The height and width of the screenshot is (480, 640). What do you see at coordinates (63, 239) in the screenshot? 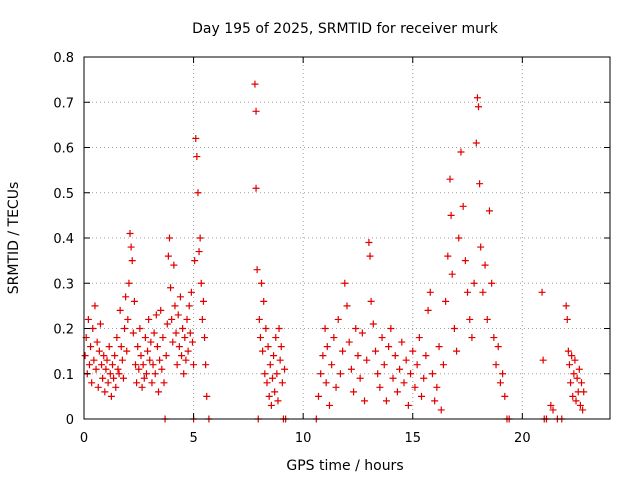
I see `y-tick-label: 0.4` at bounding box center [63, 239].